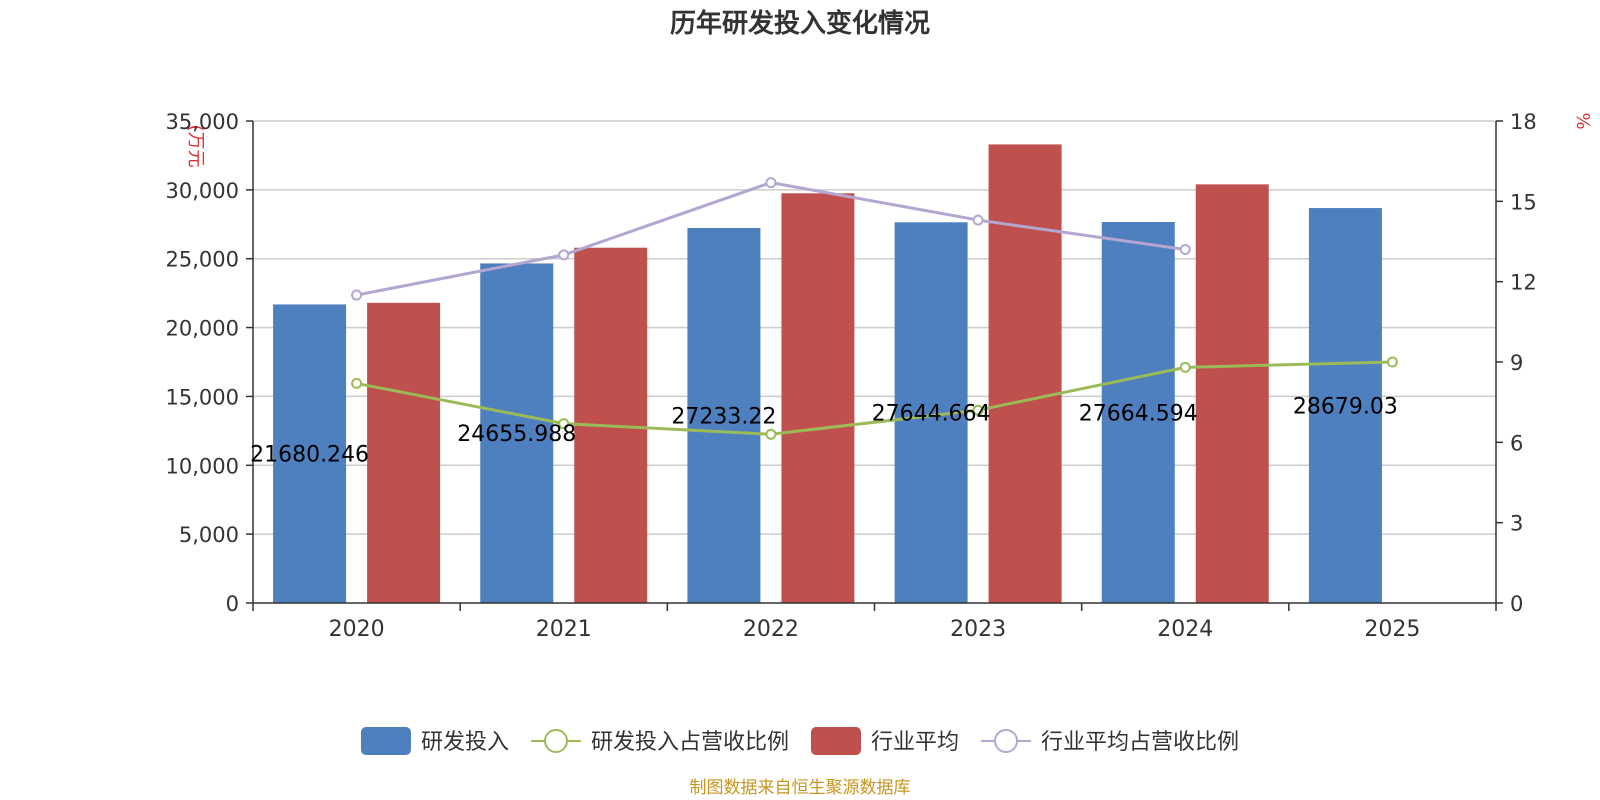 Image resolution: width=1600 pixels, height=800 pixels. What do you see at coordinates (800, 23) in the screenshot?
I see `chart-title: 历年研发投入变化情况` at bounding box center [800, 23].